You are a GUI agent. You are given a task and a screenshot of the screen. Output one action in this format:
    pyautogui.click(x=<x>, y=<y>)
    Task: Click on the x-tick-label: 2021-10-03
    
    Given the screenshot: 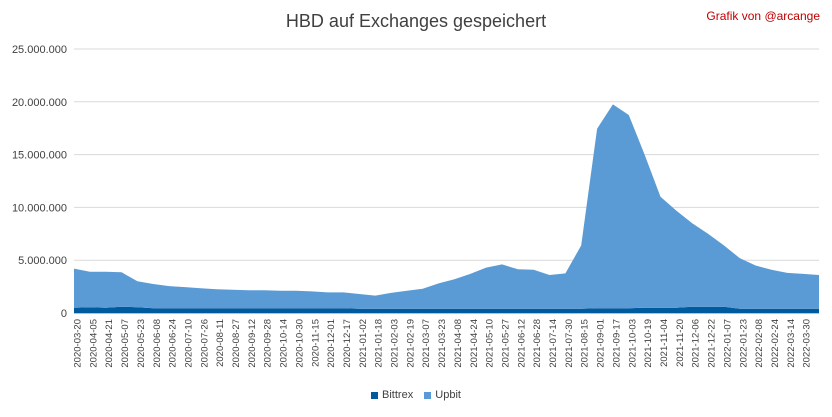 What is the action you would take?
    pyautogui.click(x=632, y=343)
    